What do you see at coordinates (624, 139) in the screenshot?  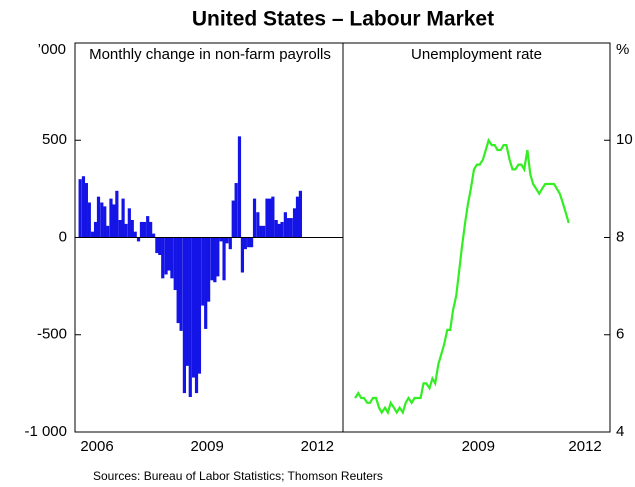 I see `y-tick-label: 10` at bounding box center [624, 139].